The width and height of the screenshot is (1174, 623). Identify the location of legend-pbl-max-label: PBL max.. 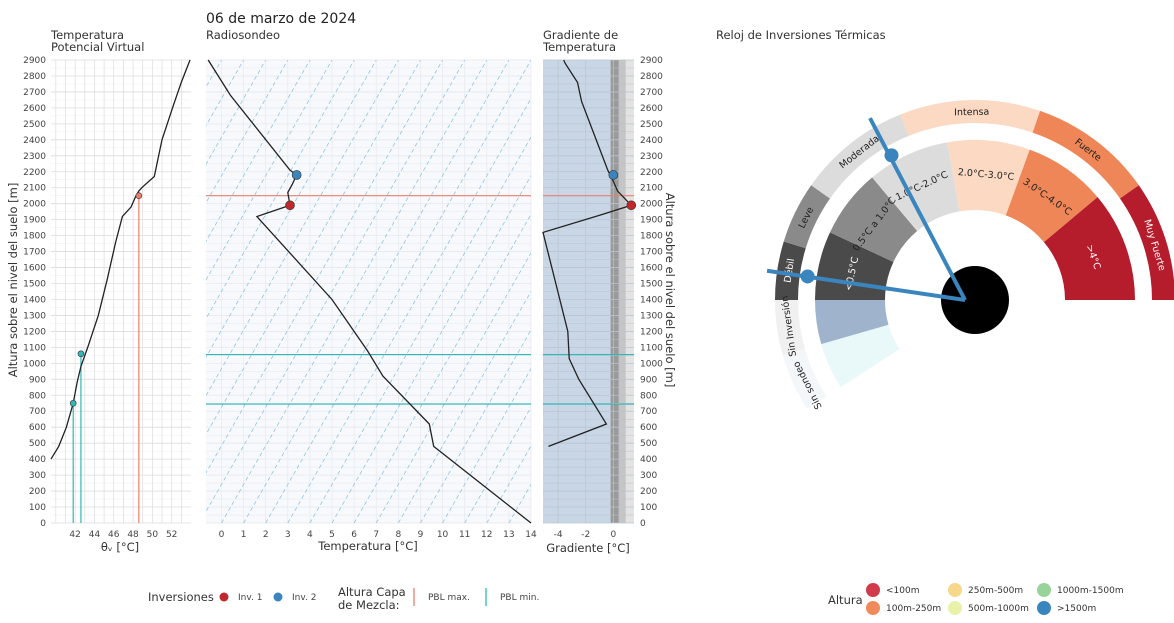
(449, 598).